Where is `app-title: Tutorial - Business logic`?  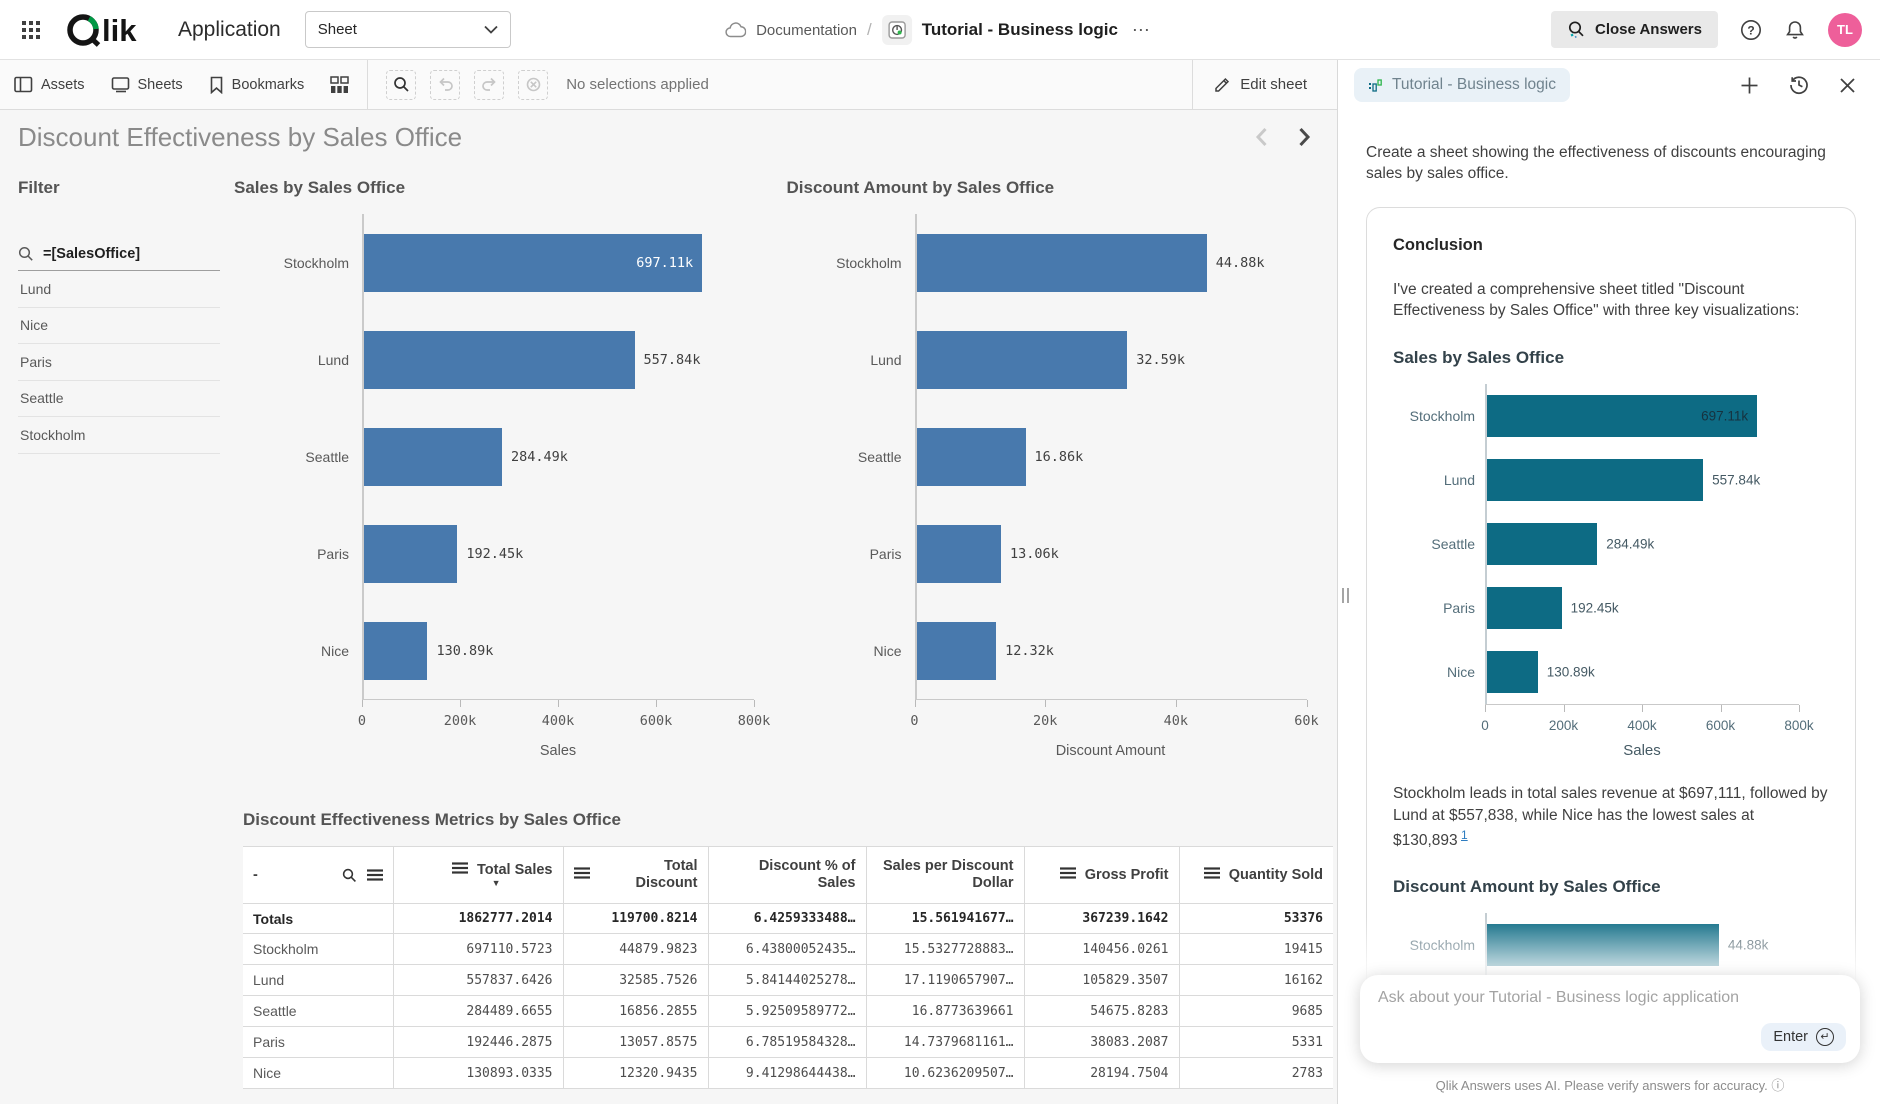
app-title: Tutorial - Business logic is located at coordinates (1019, 29).